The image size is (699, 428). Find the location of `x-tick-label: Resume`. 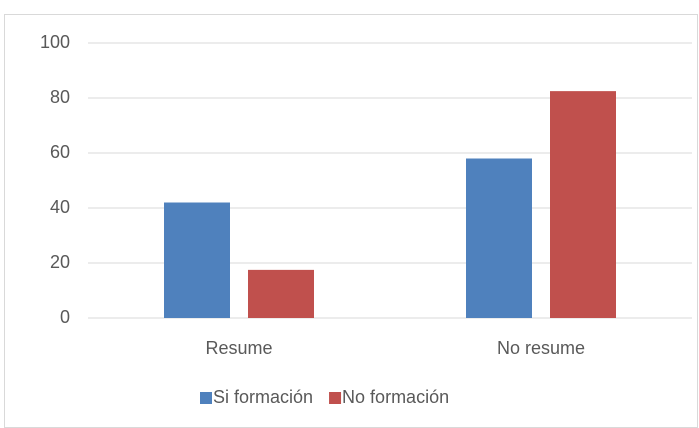

x-tick-label: Resume is located at coordinates (238, 348).